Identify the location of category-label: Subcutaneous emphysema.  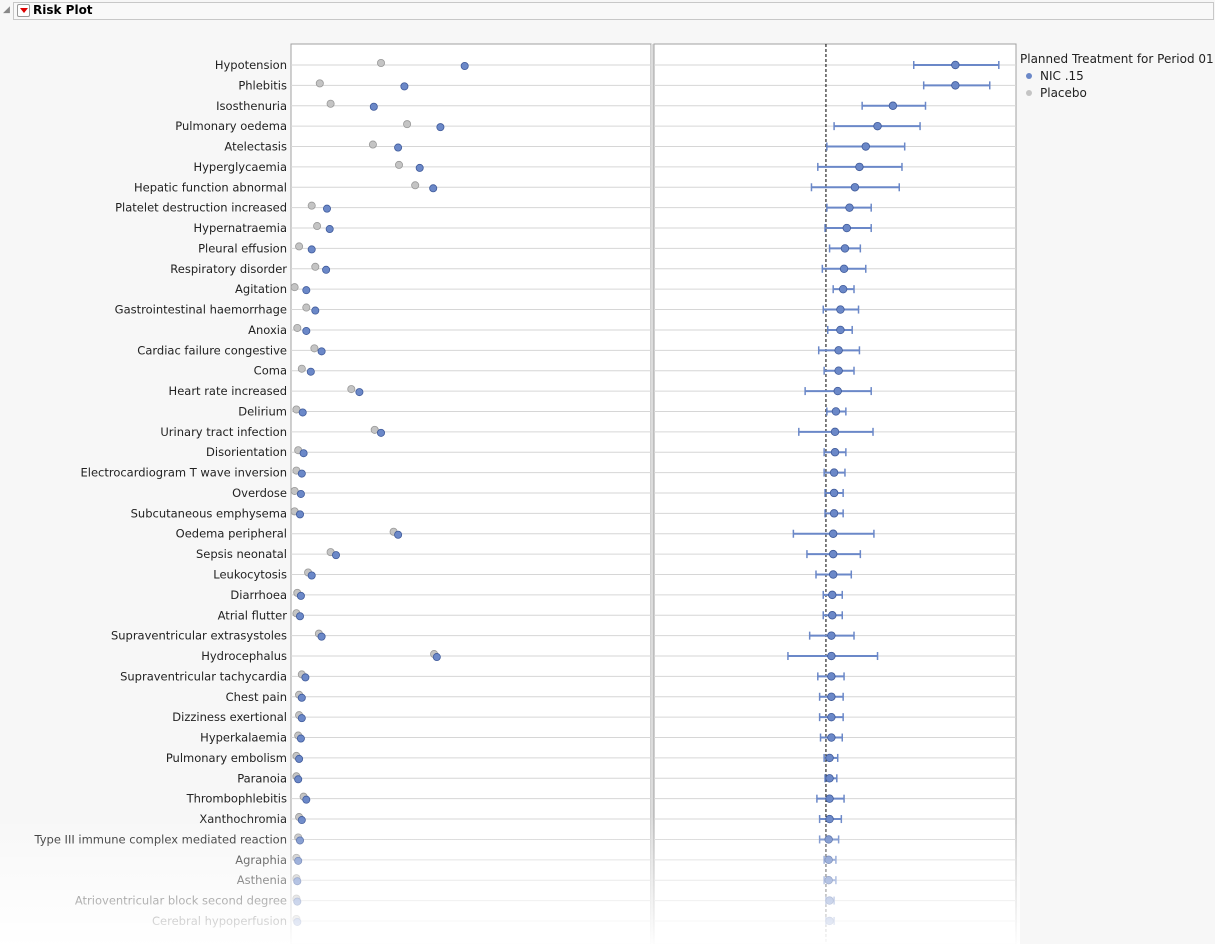
(209, 513).